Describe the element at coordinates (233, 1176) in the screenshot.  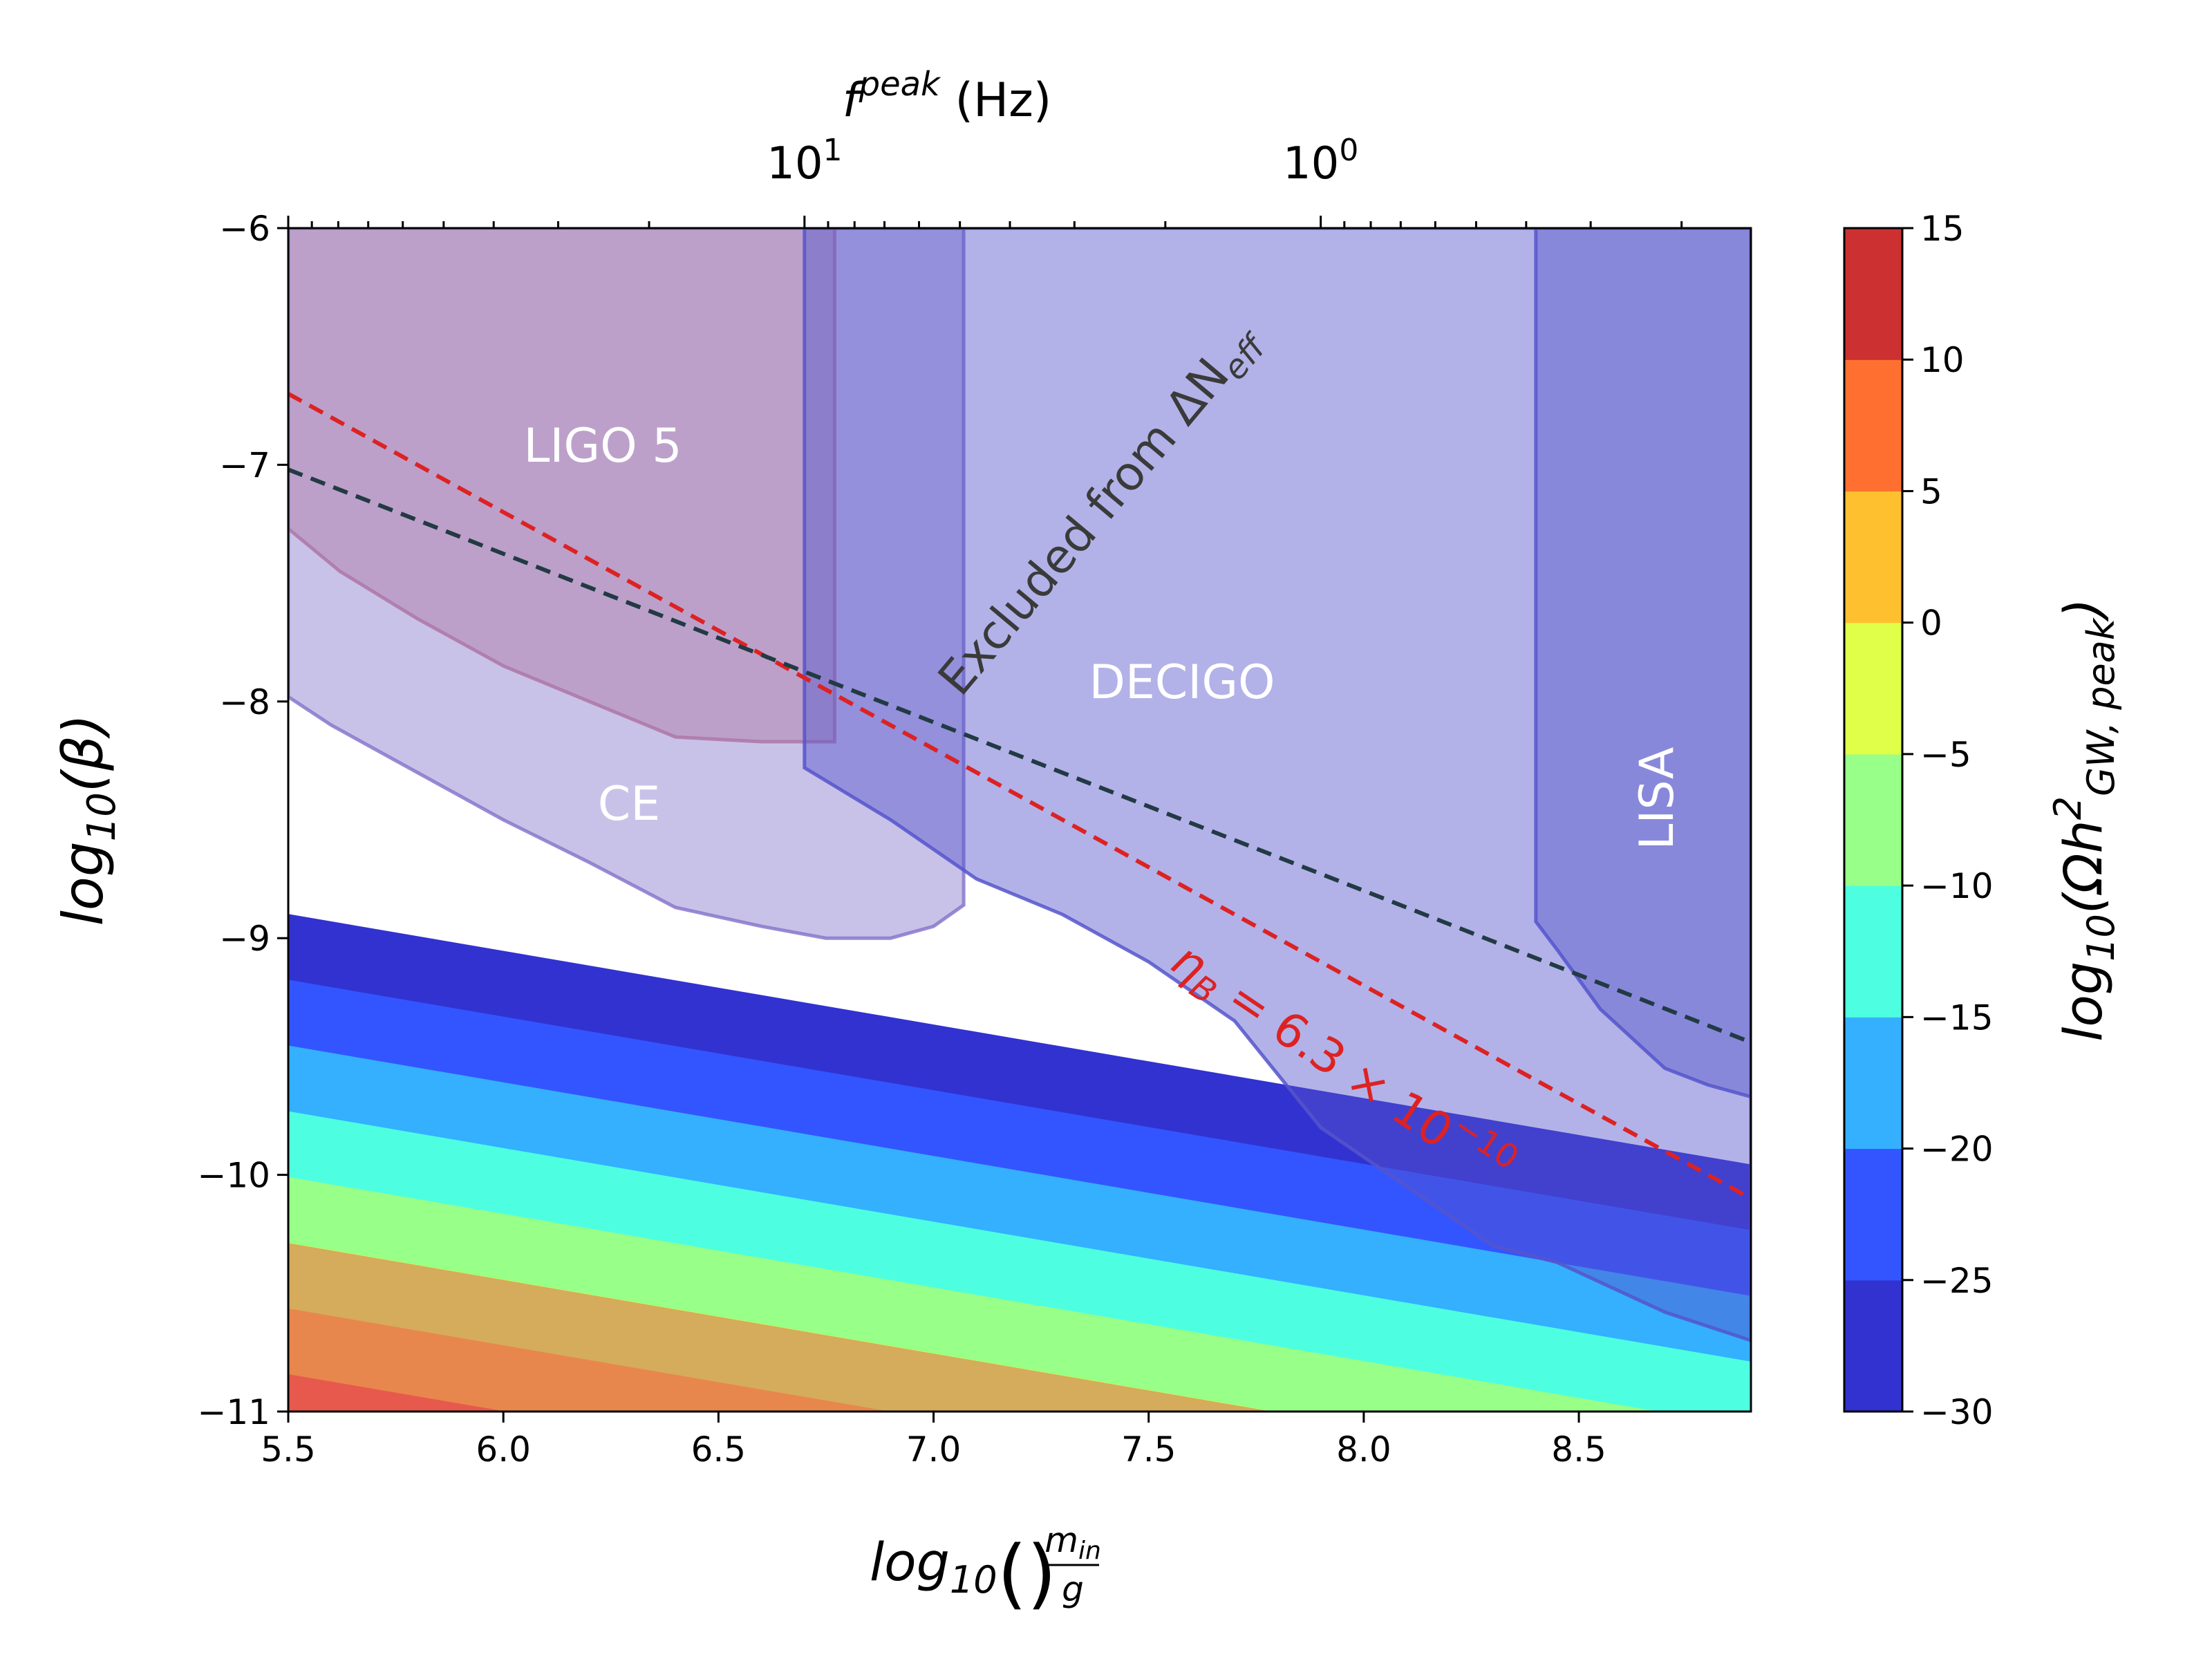
I see `y-tick-label: −10` at that location.